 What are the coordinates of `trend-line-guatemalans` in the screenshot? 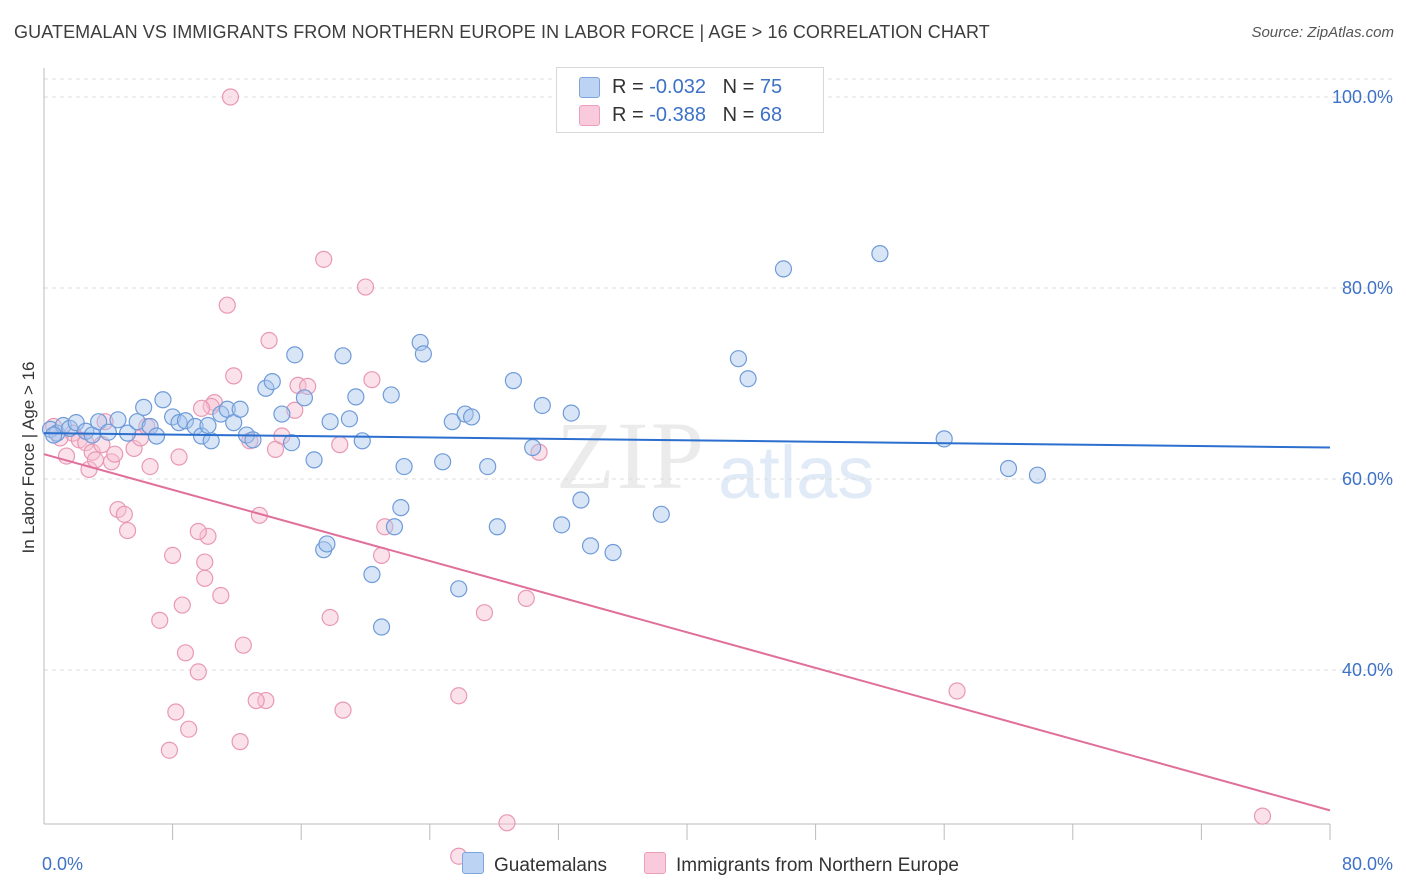 It's located at (687, 440).